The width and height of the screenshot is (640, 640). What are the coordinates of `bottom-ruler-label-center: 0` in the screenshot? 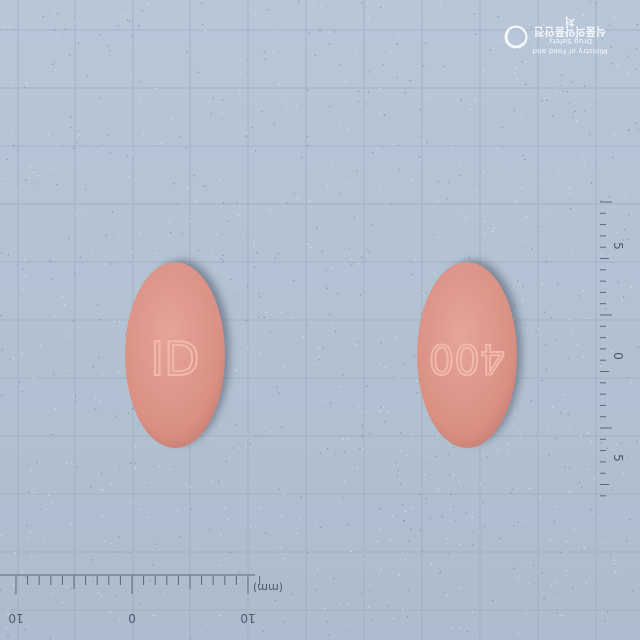 It's located at (132, 618).